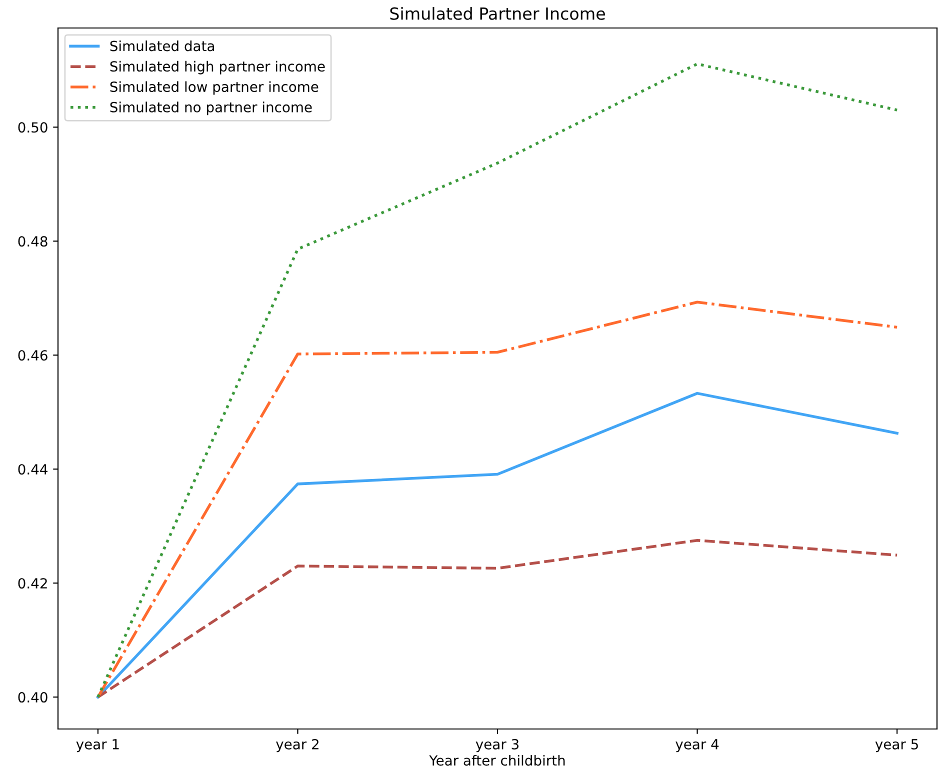 The image size is (942, 781). I want to click on x-tick-label: year 3, so click(497, 745).